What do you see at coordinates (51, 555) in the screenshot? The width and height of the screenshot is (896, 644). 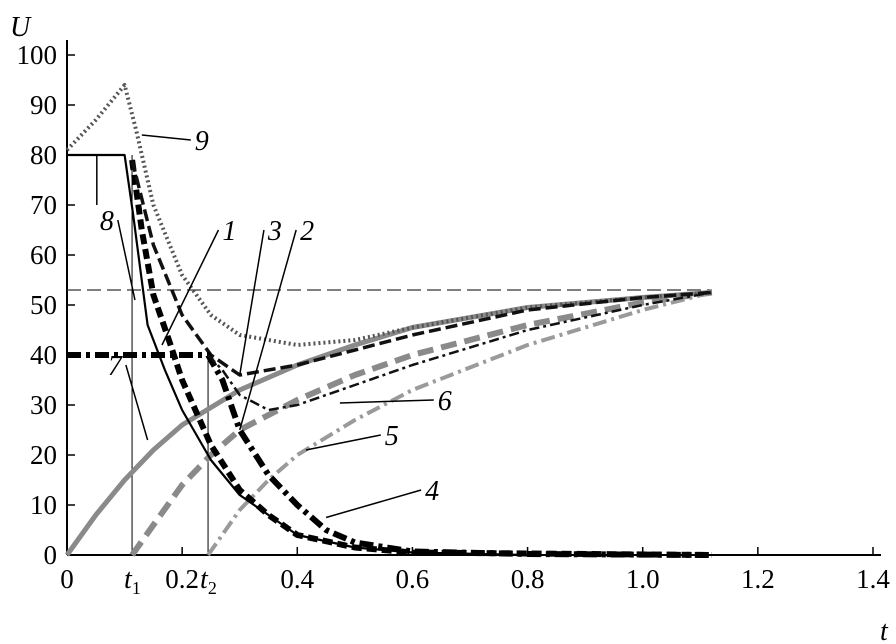 I see `y-tick-label: 0` at bounding box center [51, 555].